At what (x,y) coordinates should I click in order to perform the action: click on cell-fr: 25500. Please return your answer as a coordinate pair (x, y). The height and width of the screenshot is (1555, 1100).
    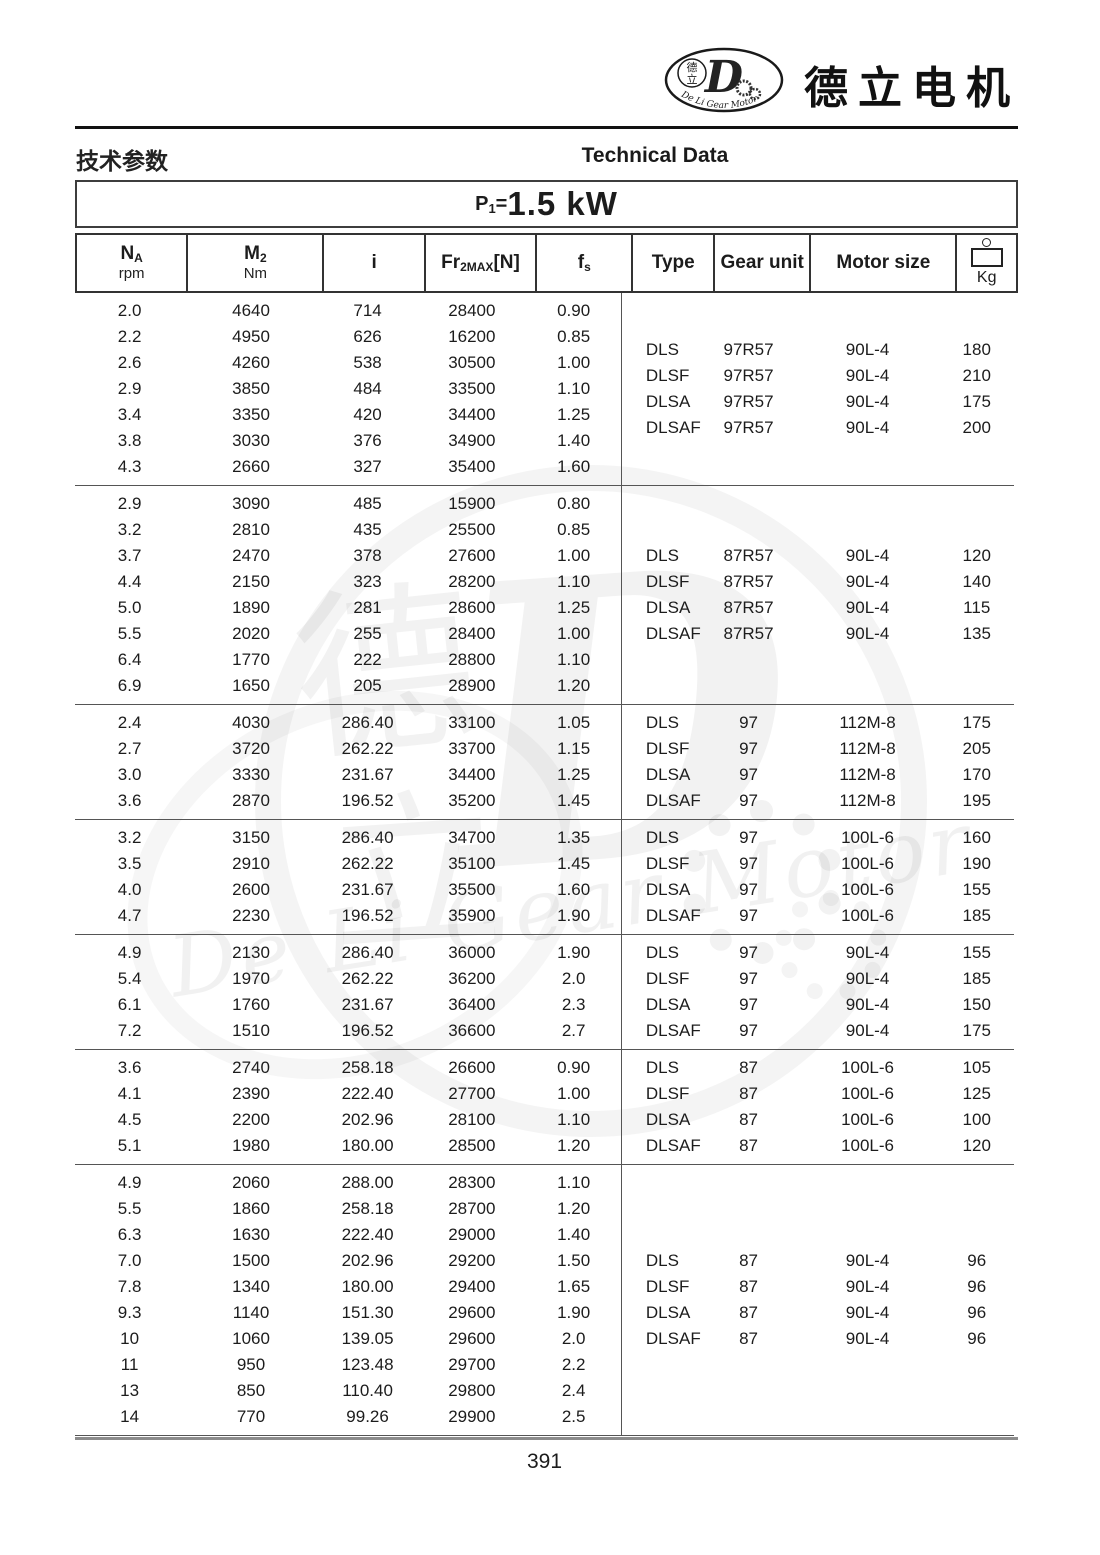
    Looking at the image, I should click on (472, 529).